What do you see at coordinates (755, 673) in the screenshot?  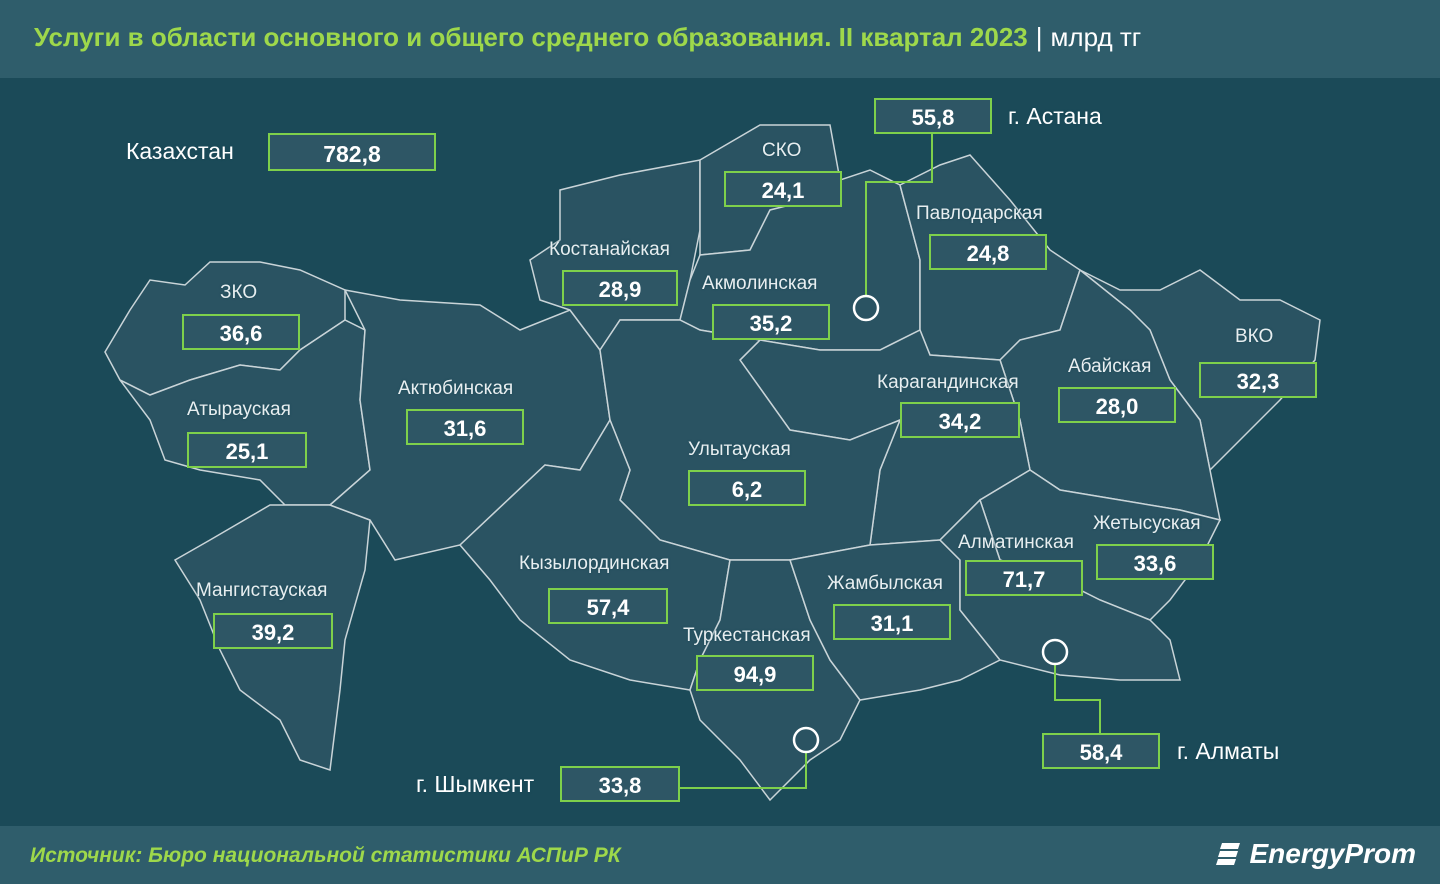 I see `region-turkestan-value: 94,9` at bounding box center [755, 673].